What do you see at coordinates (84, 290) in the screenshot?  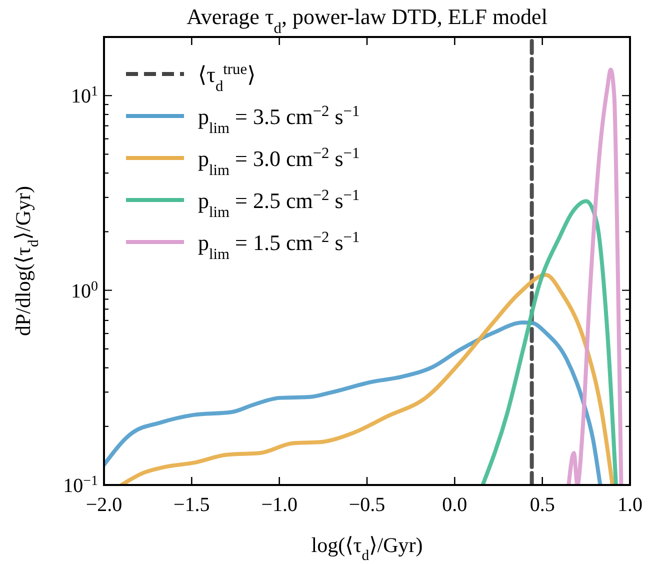 I see `y-tick-label: 10$^{0}$` at bounding box center [84, 290].